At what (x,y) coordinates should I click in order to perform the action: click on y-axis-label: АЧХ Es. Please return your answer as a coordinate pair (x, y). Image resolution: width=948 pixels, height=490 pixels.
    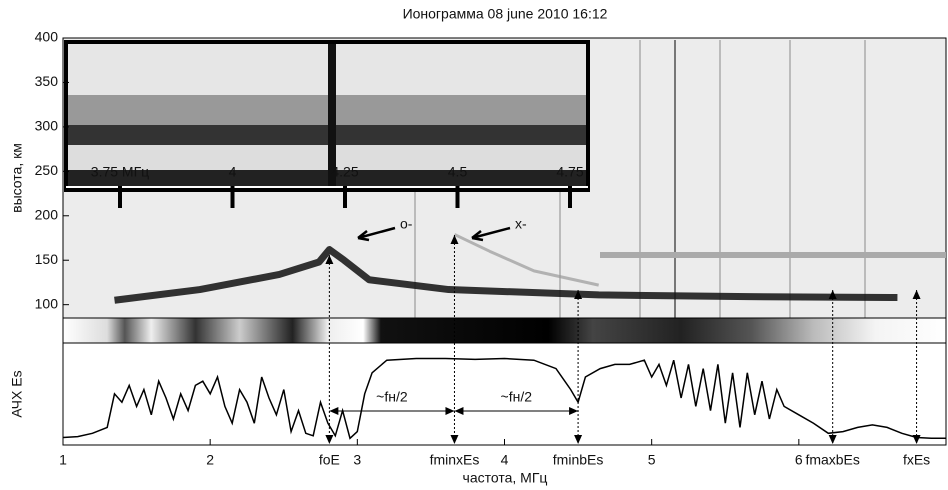
    Looking at the image, I should click on (17, 393).